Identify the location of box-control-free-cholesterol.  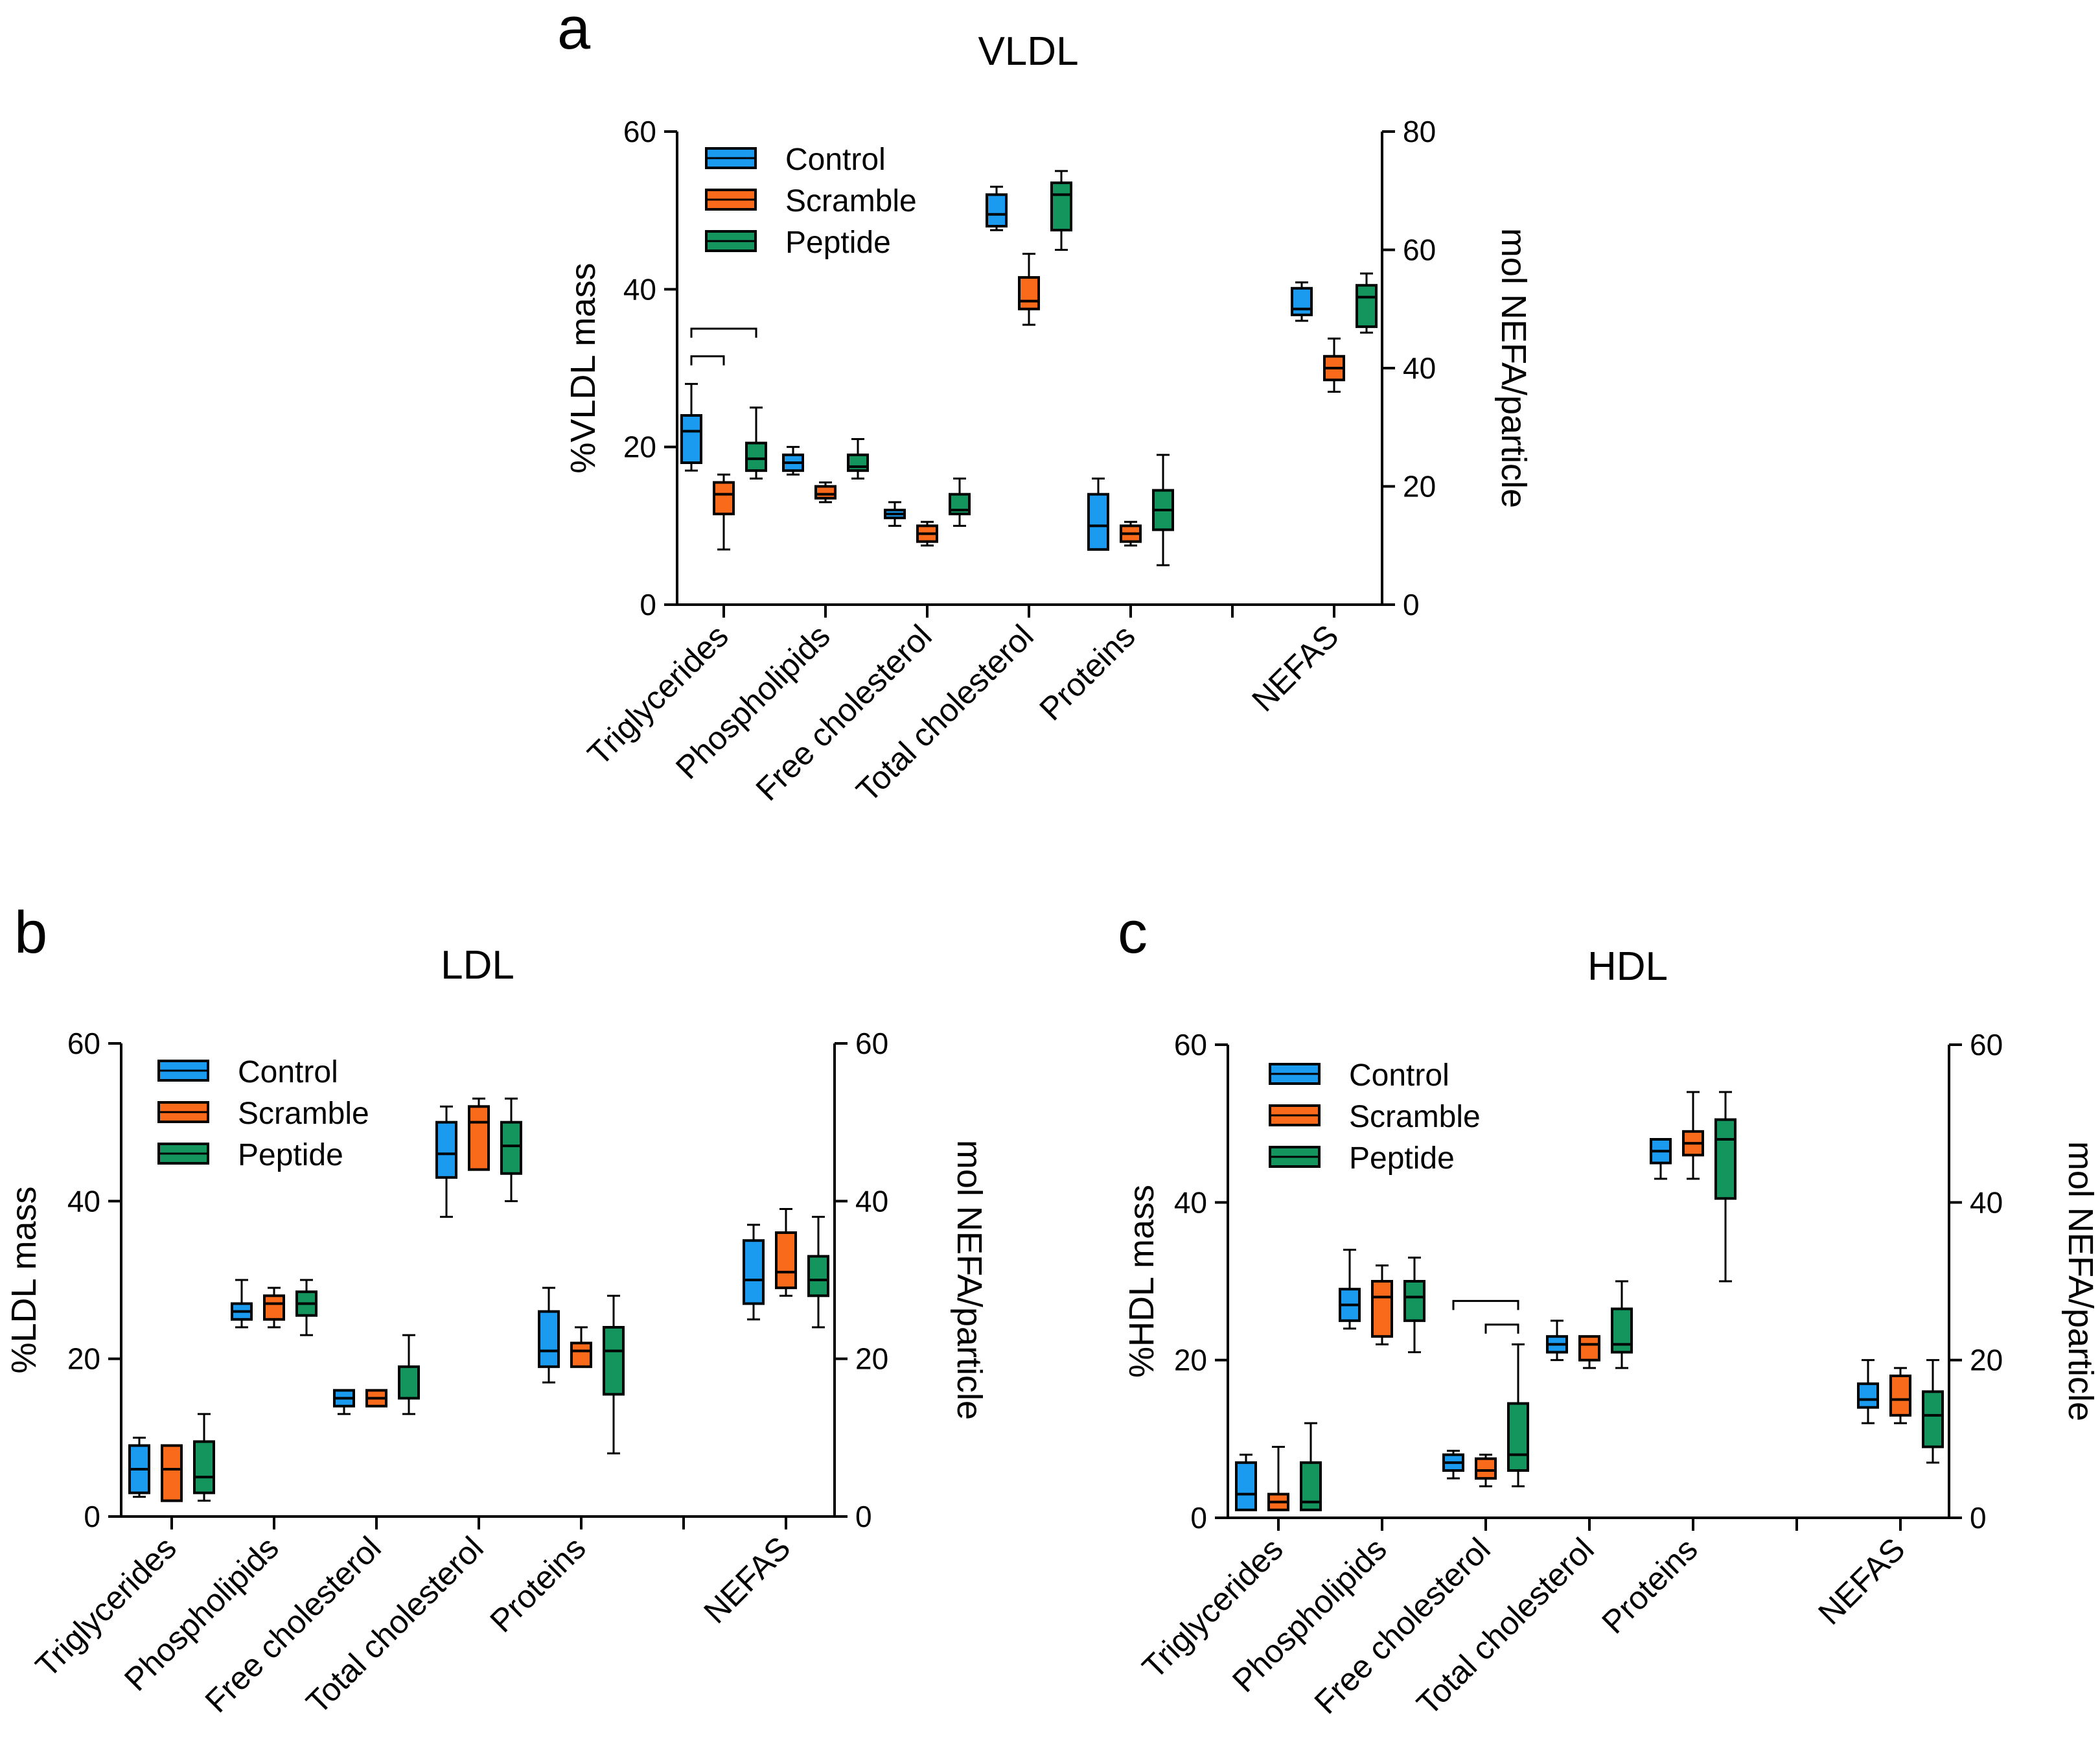
(895, 514).